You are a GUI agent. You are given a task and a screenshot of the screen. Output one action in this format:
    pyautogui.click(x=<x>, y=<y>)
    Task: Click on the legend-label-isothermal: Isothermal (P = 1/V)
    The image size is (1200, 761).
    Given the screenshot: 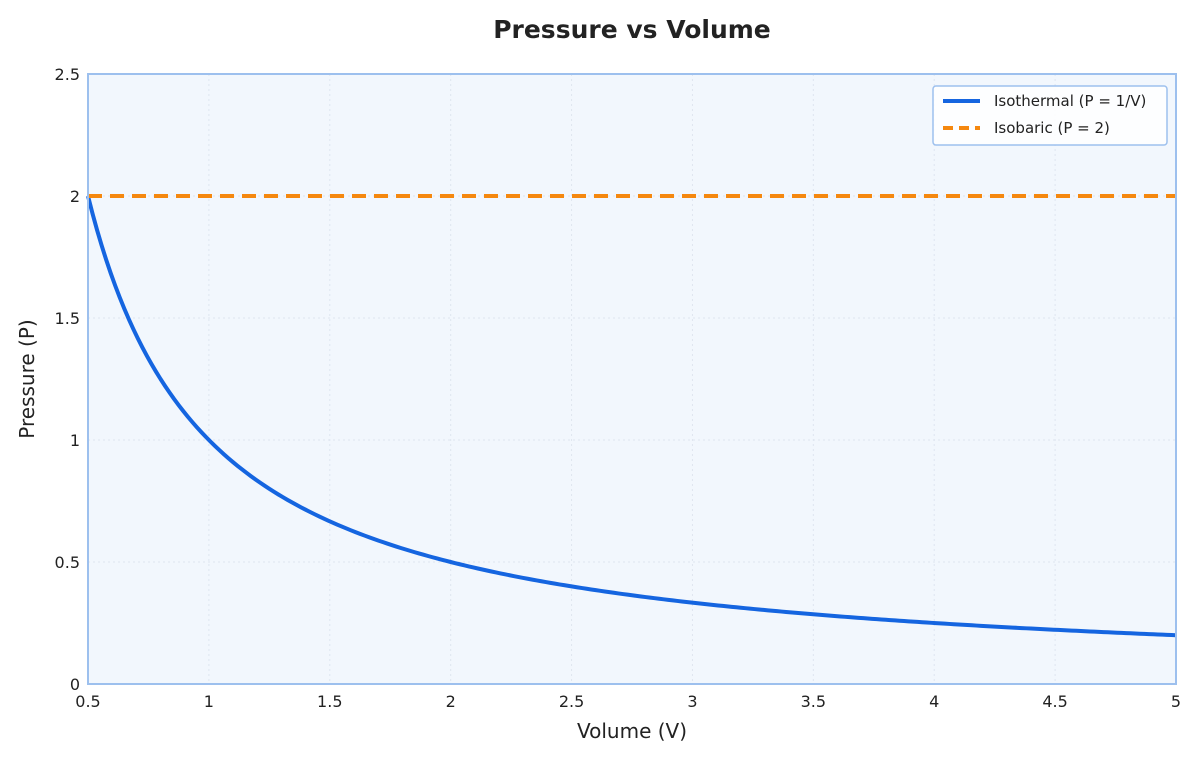 What is the action you would take?
    pyautogui.click(x=1070, y=101)
    